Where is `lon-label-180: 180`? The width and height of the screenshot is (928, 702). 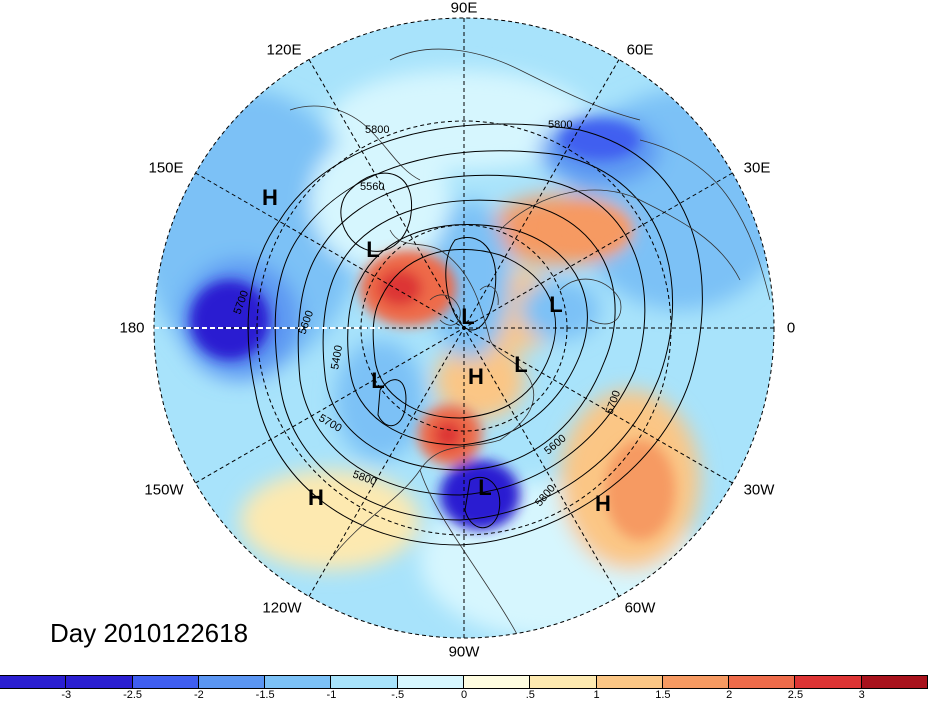
lon-label-180: 180 is located at coordinates (132, 328).